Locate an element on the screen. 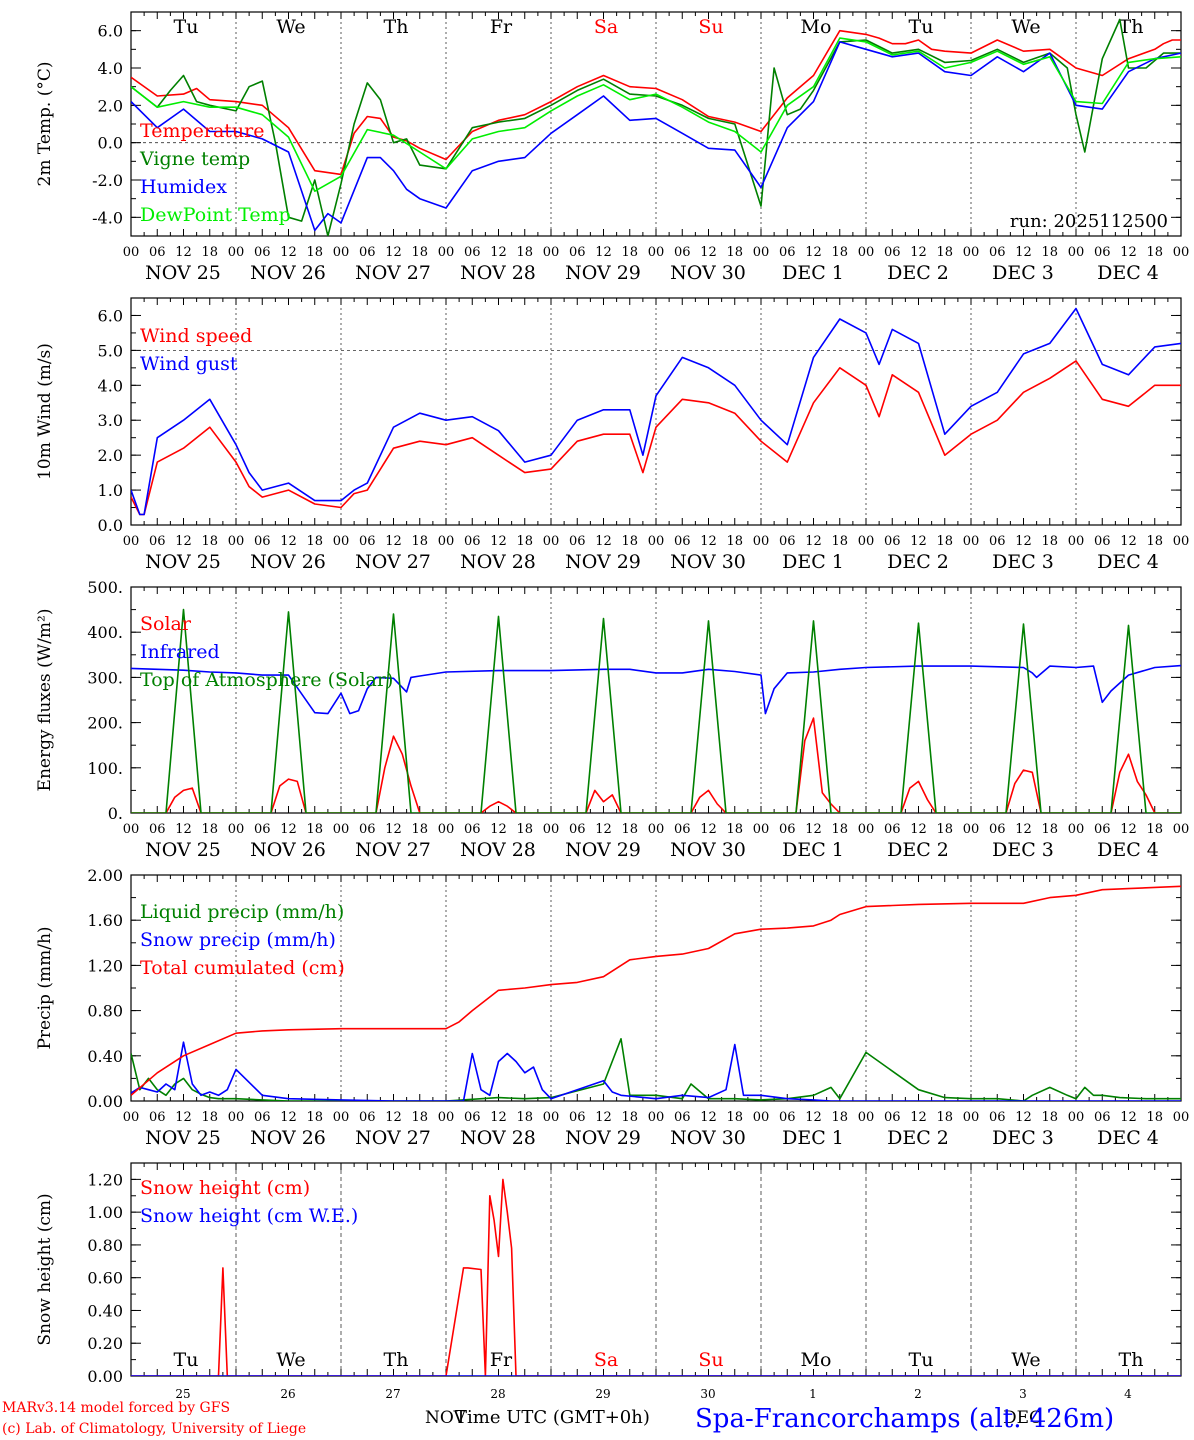  weekday-label: Su is located at coordinates (710, 1360).